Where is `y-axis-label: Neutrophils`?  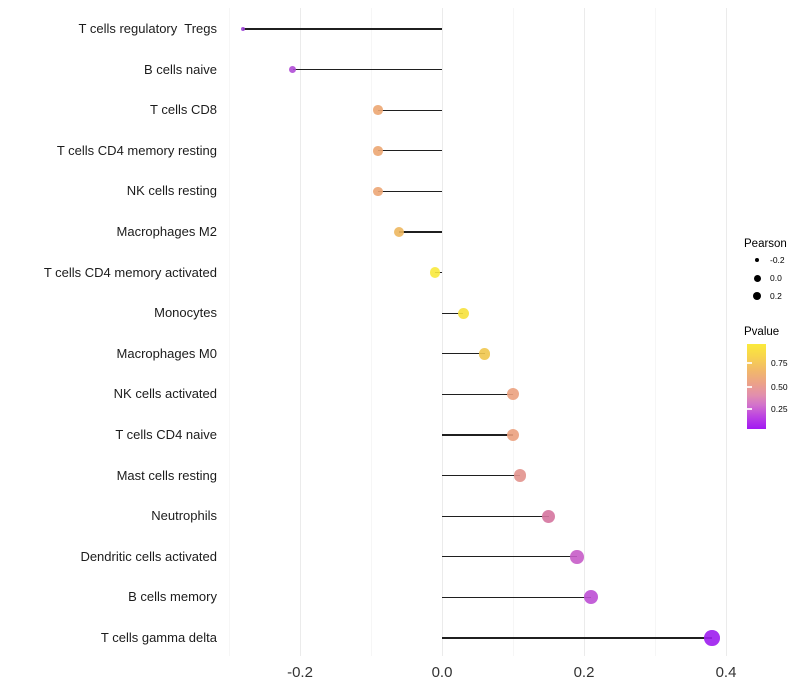
y-axis-label: Neutrophils is located at coordinates (184, 516).